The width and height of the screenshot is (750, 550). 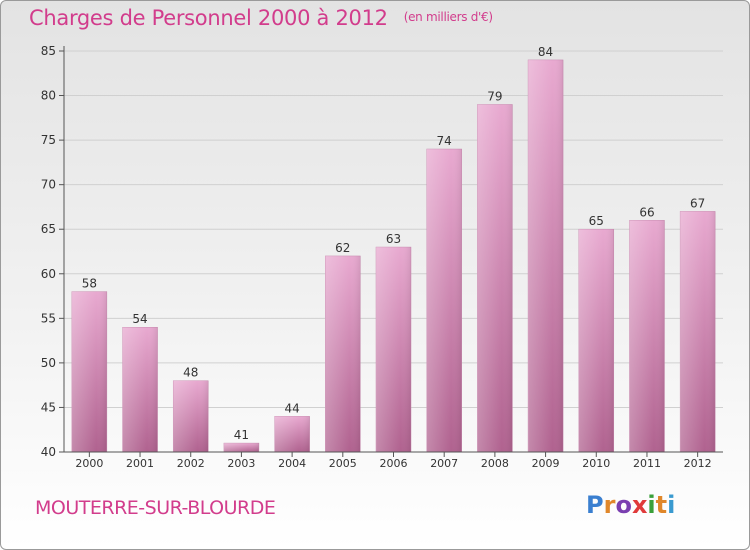 What do you see at coordinates (609, 505) in the screenshot?
I see `logo-letter: r` at bounding box center [609, 505].